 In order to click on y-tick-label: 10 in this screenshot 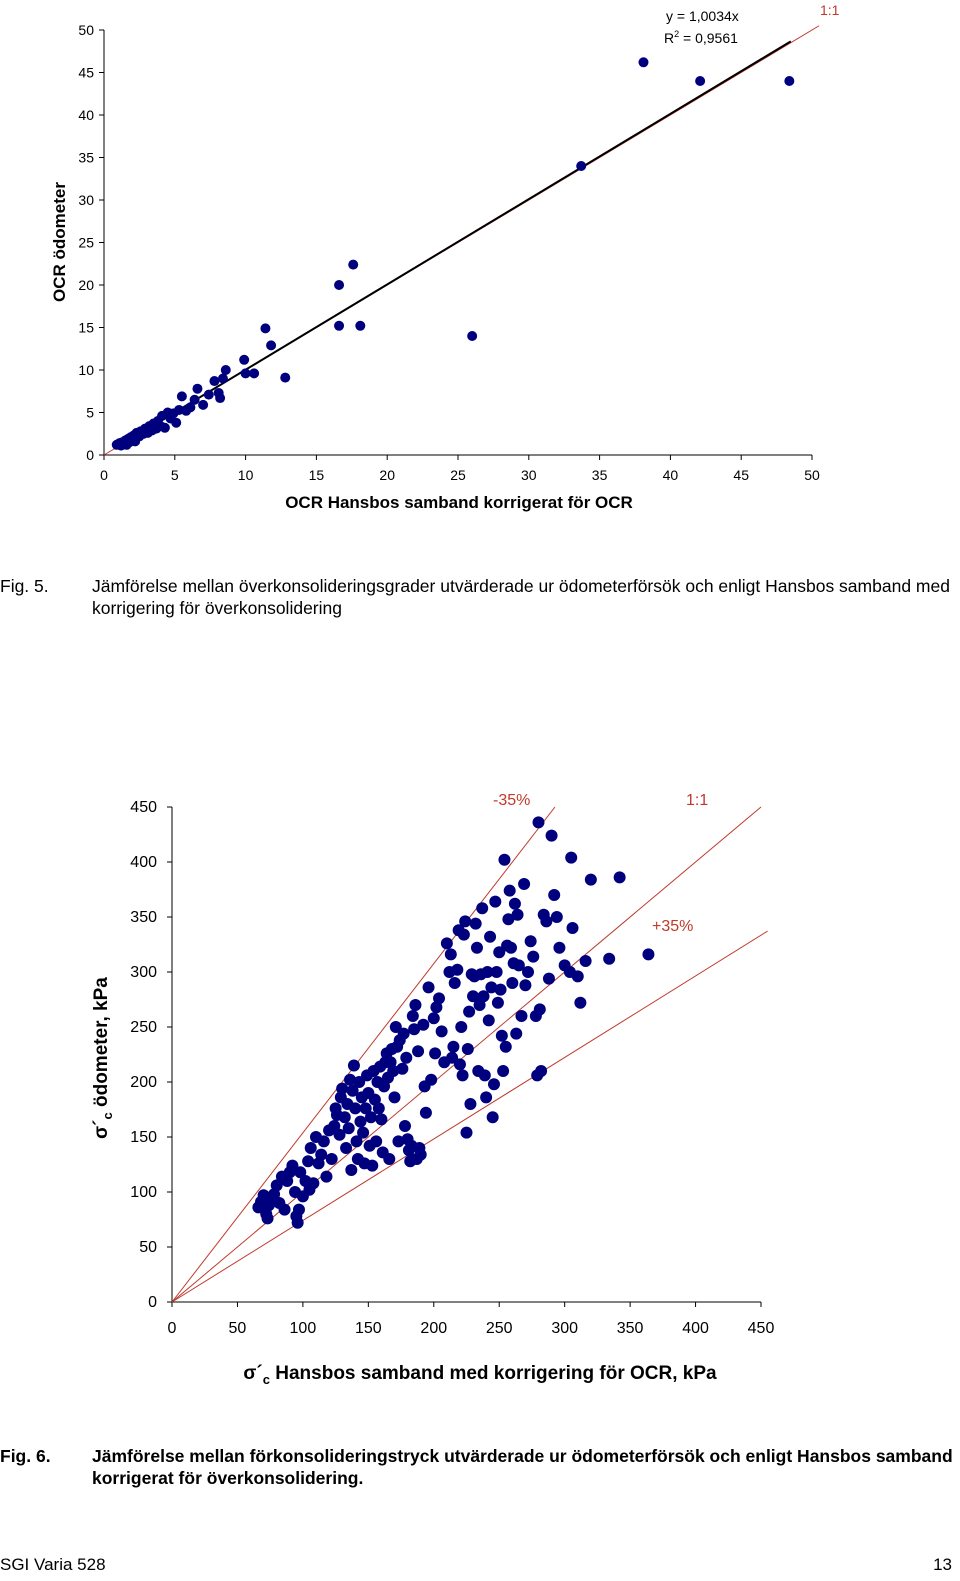, I will do `click(86, 370)`.